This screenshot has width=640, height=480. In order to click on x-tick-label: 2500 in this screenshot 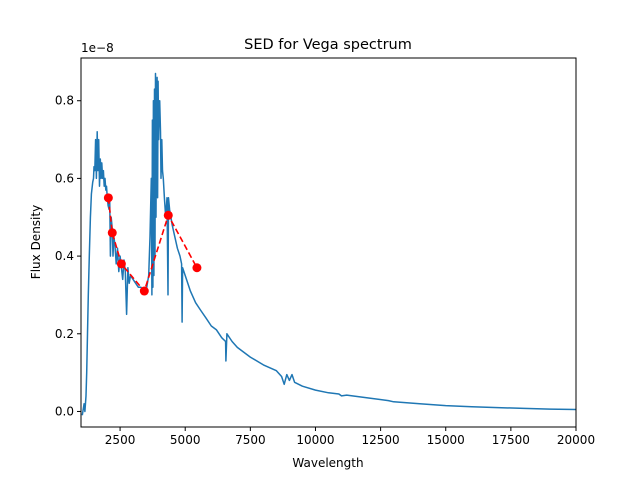, I will do `click(120, 440)`.